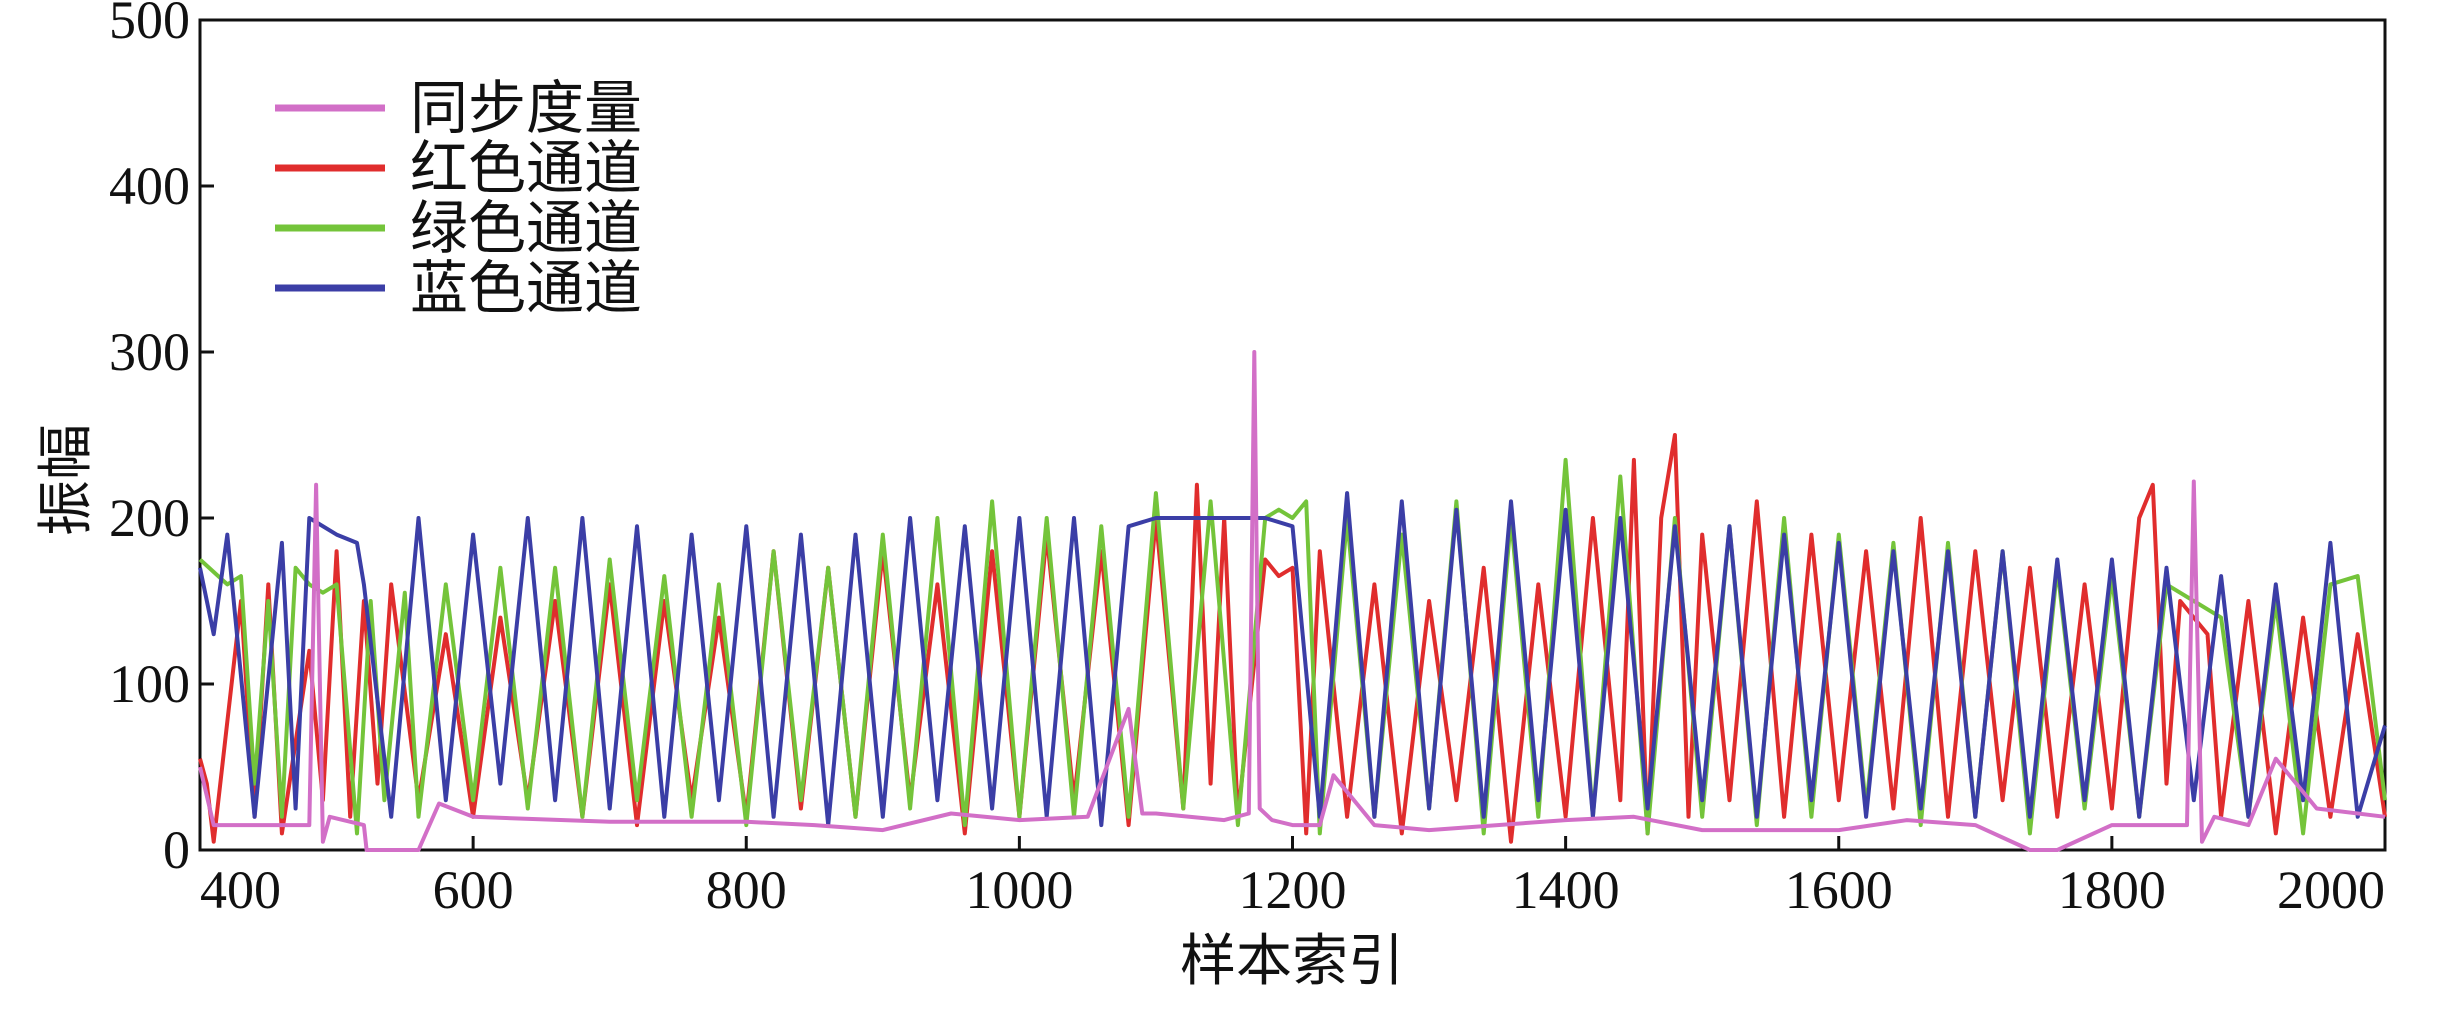  What do you see at coordinates (149, 186) in the screenshot?
I see `y-tick-label: 400` at bounding box center [149, 186].